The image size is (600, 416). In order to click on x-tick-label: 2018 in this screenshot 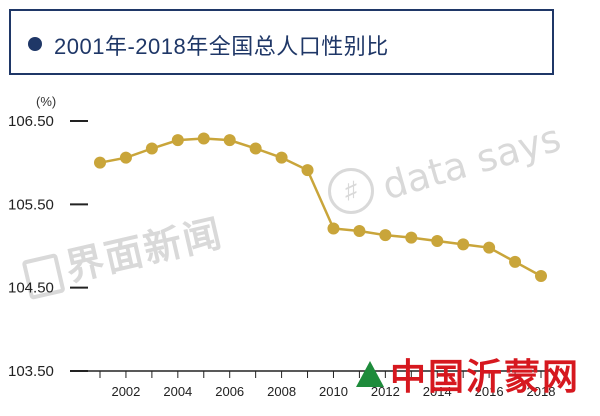, I will do `click(541, 391)`.